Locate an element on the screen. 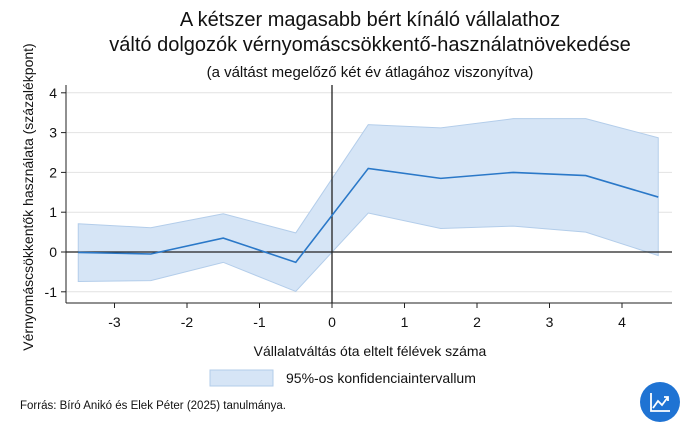 This screenshot has height=430, width=690. legend-label: 95%-os konfidenciaintervallum is located at coordinates (381, 378).